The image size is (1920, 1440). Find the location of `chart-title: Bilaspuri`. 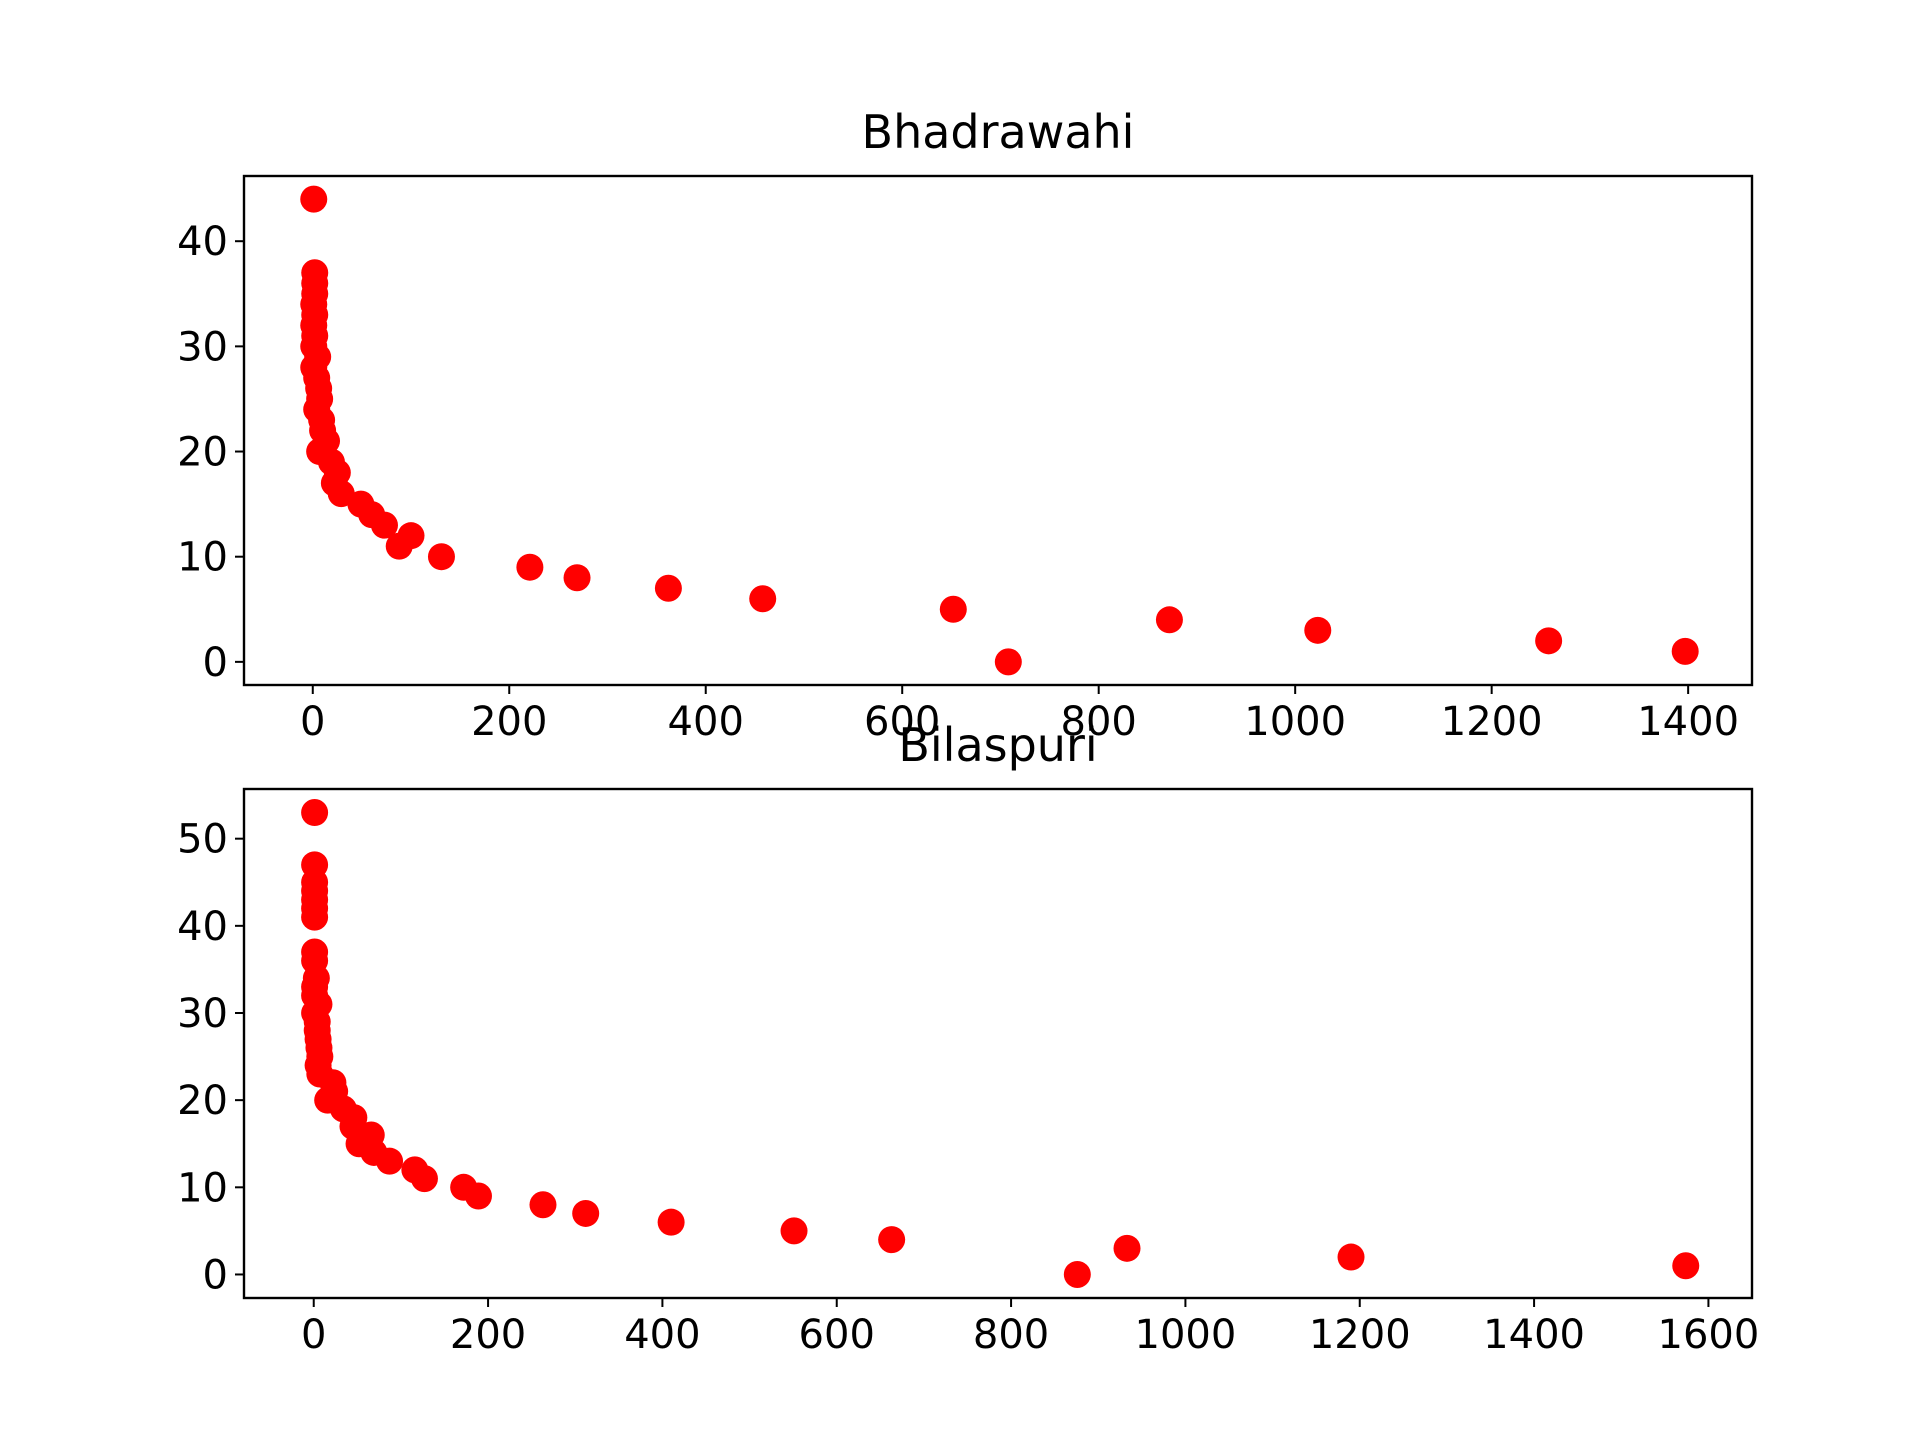

chart-title: Bilaspuri is located at coordinates (997, 745).